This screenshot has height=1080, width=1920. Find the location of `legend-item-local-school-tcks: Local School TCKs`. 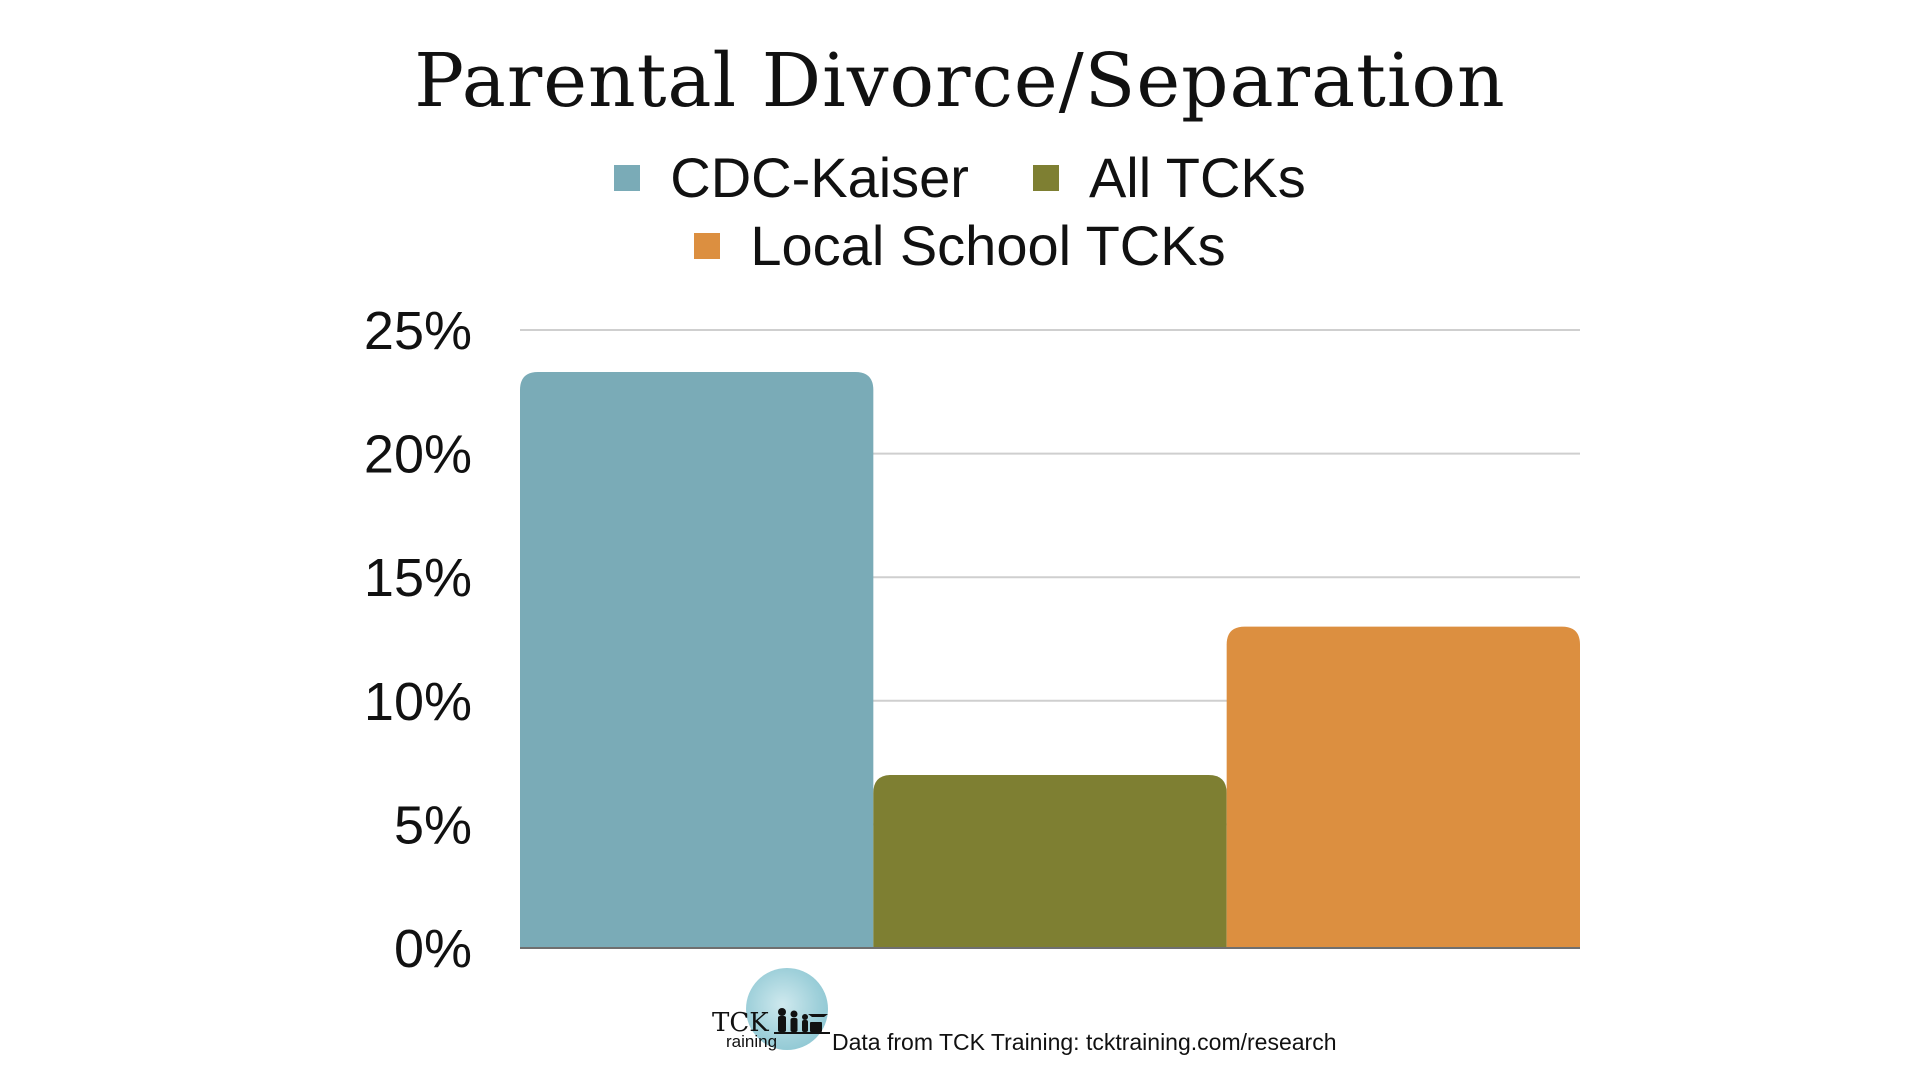

legend-item-local-school-tcks: Local School TCKs is located at coordinates (960, 245).